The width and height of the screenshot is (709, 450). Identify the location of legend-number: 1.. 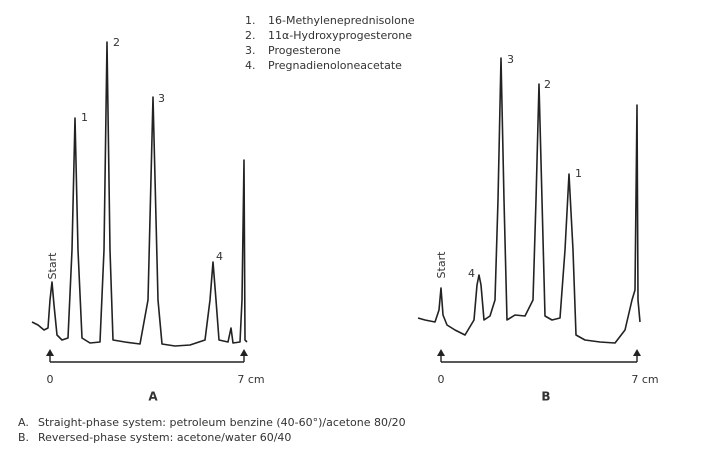
(250, 20).